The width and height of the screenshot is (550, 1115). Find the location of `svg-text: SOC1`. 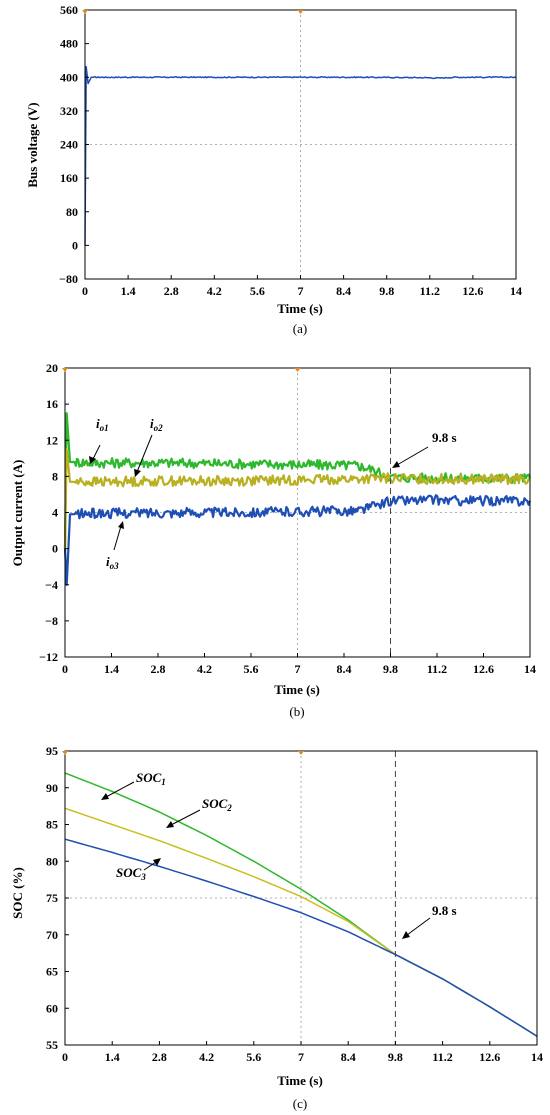

svg-text: SOC1 is located at coordinates (151, 778).